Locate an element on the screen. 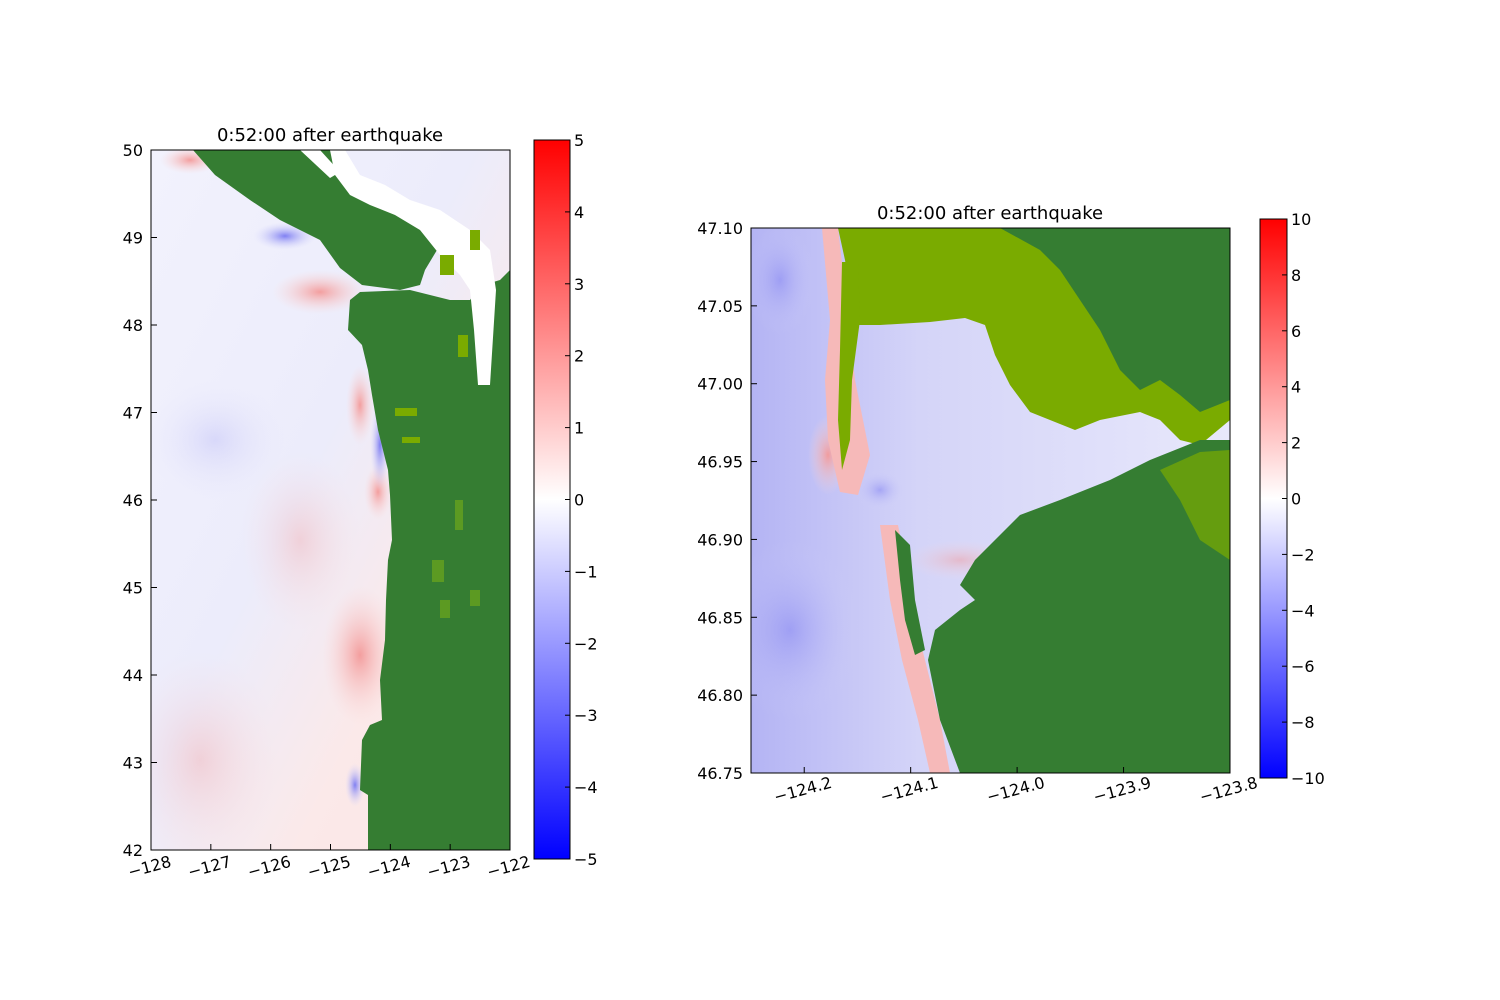 This screenshot has width=1500, height=1000. colorbar-tick-label: −6 is located at coordinates (1303, 666).